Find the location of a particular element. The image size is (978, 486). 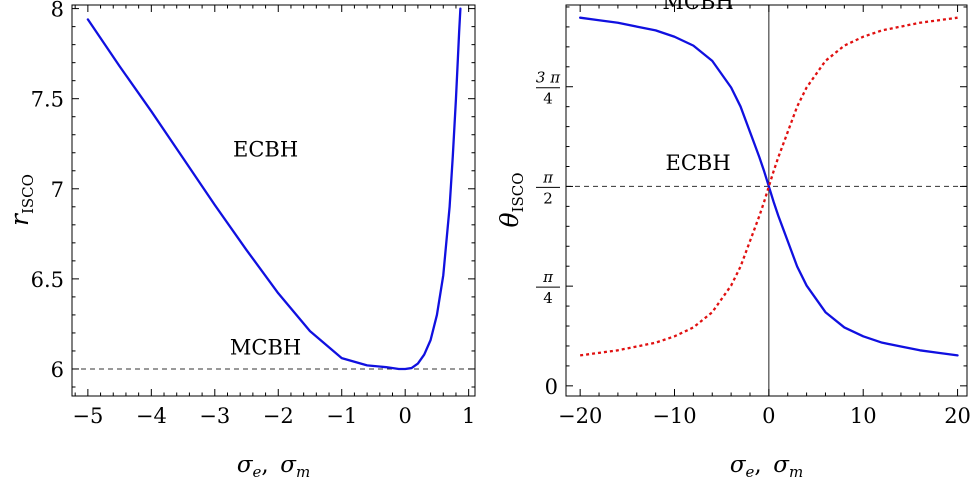

x-tick-label: 10 is located at coordinates (863, 416).